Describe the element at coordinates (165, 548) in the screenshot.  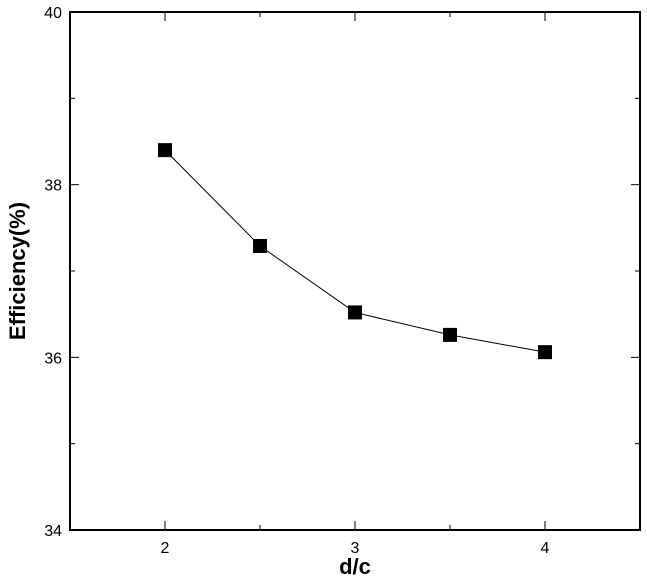
I see `x-tick-label: 2` at that location.